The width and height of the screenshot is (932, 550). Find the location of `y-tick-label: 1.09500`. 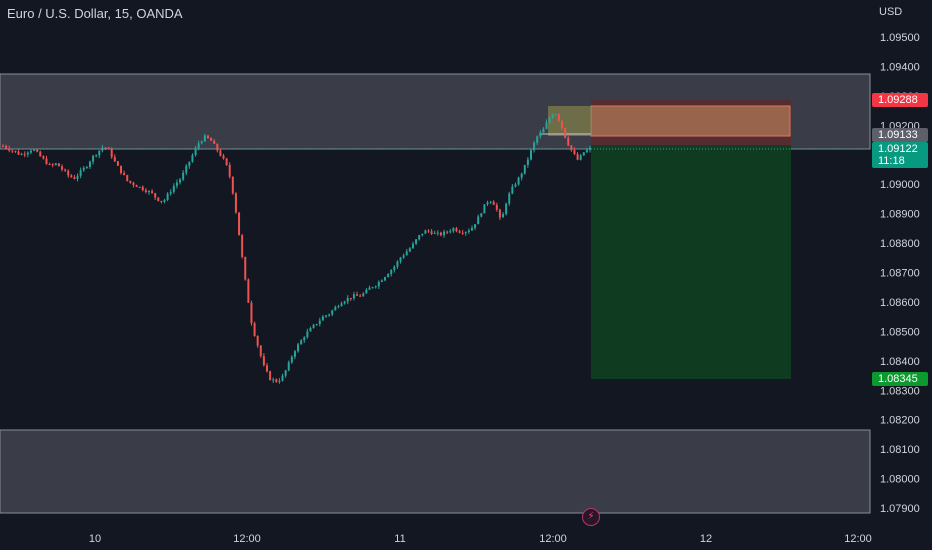

y-tick-label: 1.09500 is located at coordinates (900, 38).